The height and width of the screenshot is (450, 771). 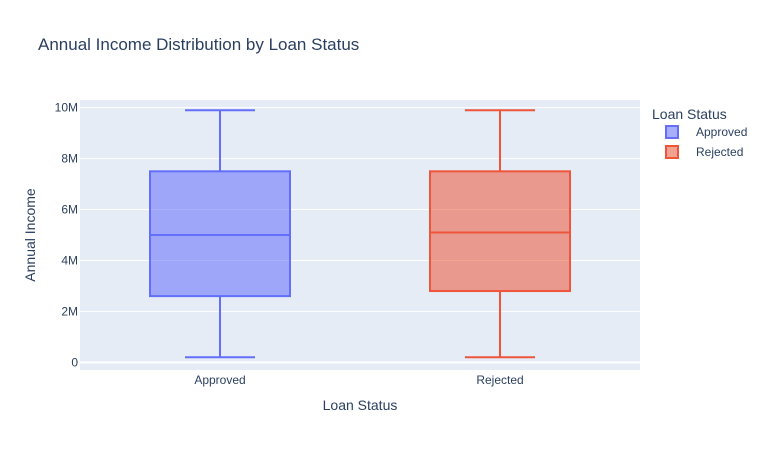 I want to click on y-tick-label: 2M, so click(x=69, y=311).